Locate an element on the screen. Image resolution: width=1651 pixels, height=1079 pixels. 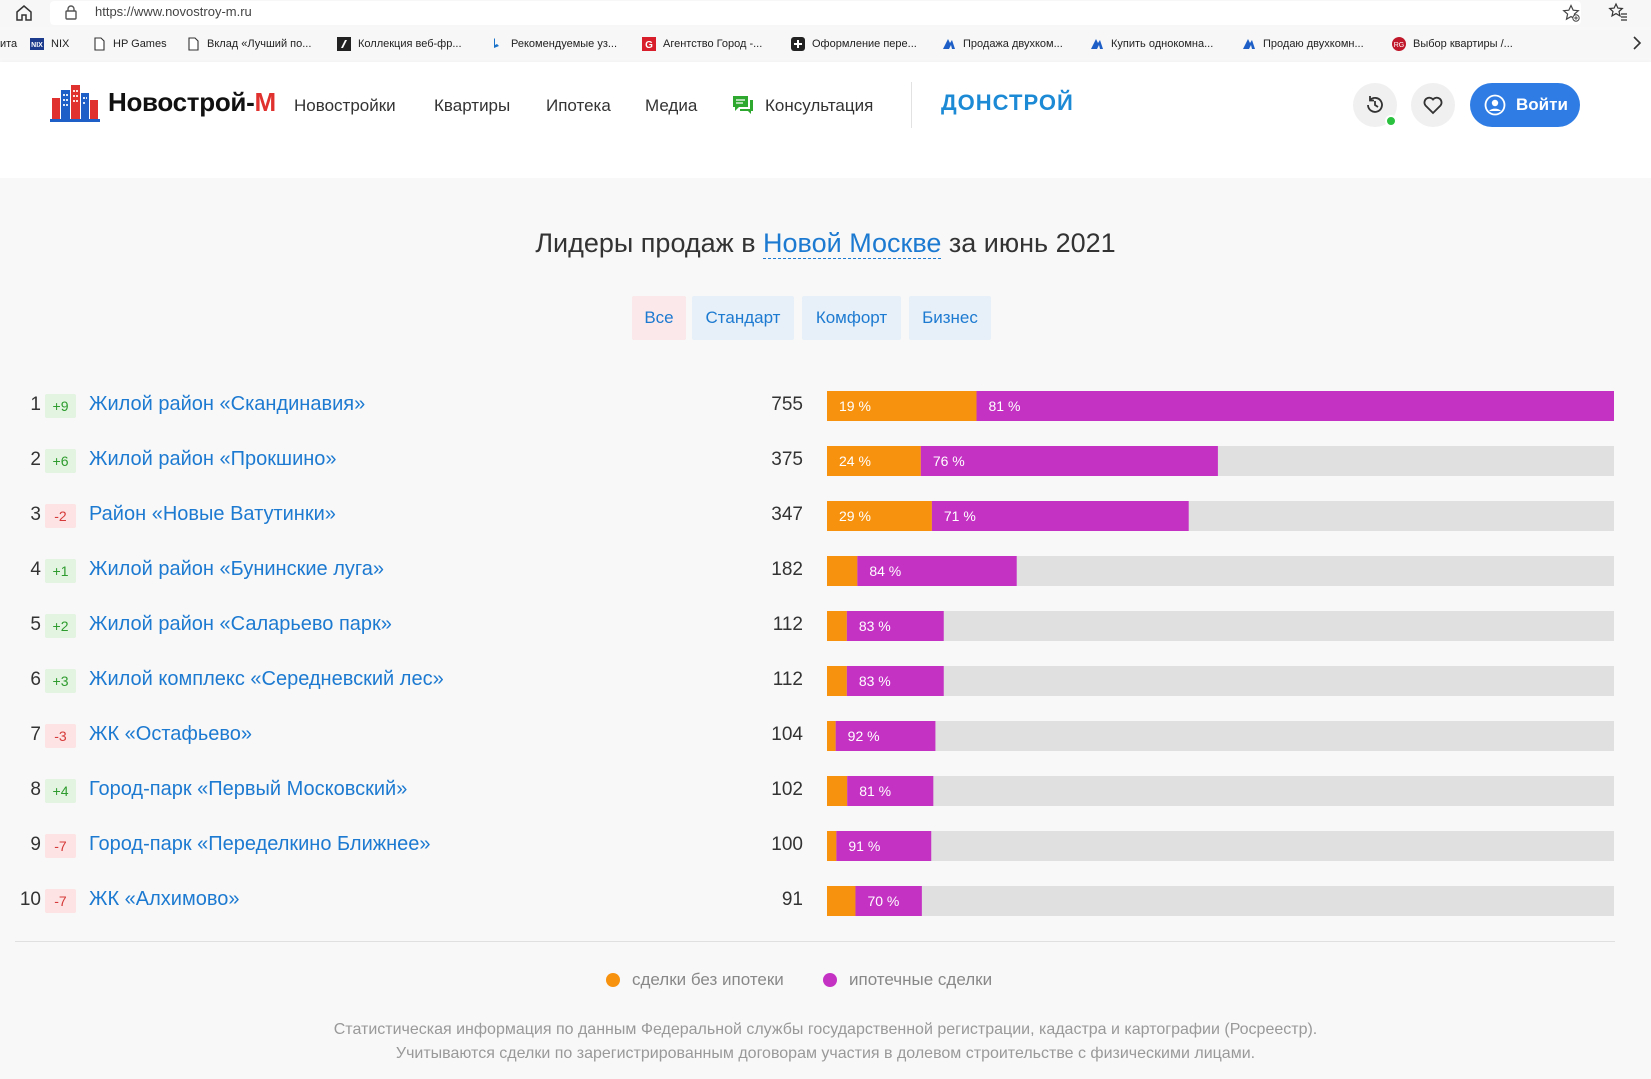
login-button: Войти is located at coordinates (1525, 105).